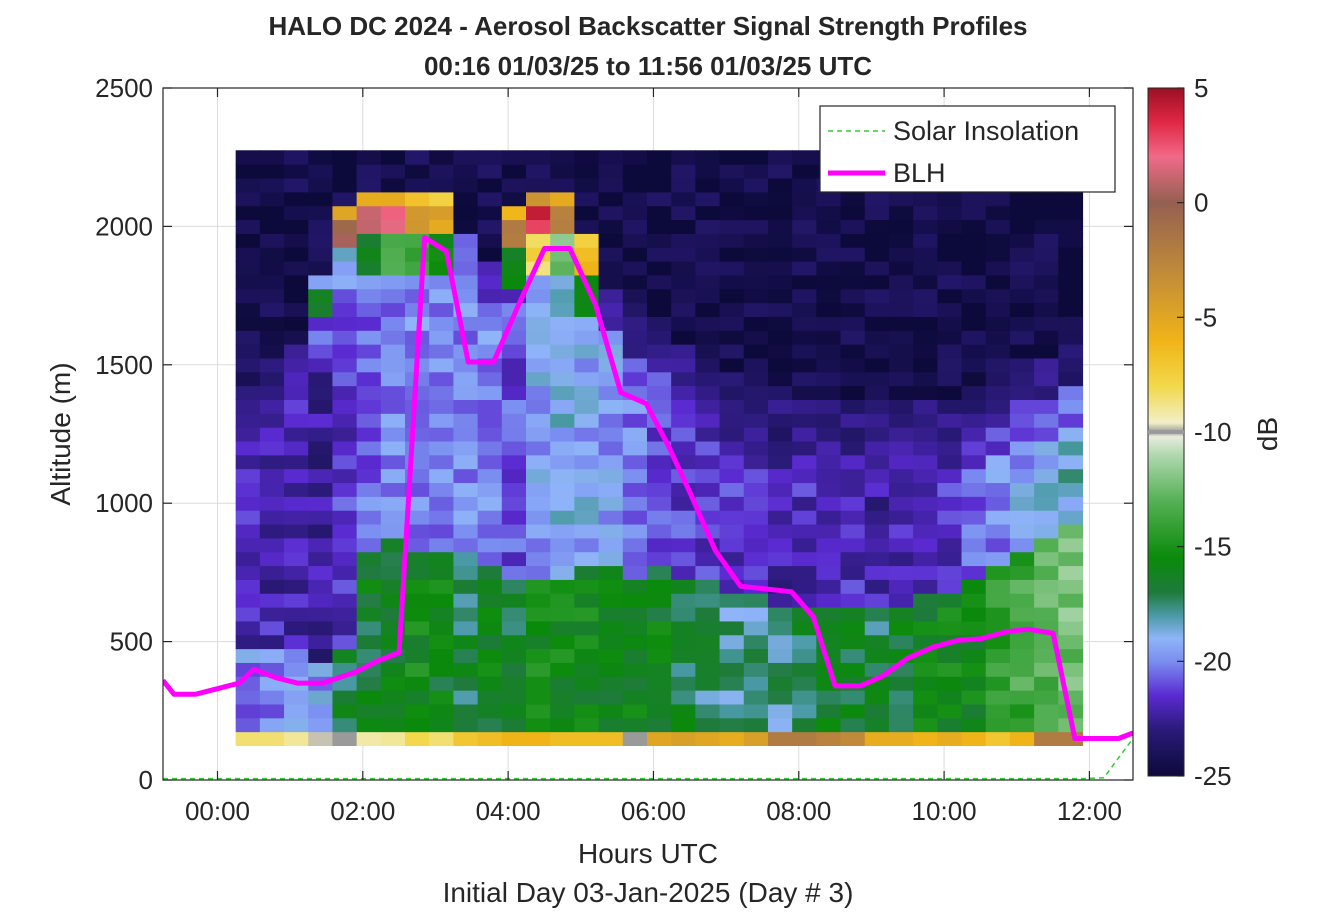  I want to click on solar-insolation-line, so click(648, 759).